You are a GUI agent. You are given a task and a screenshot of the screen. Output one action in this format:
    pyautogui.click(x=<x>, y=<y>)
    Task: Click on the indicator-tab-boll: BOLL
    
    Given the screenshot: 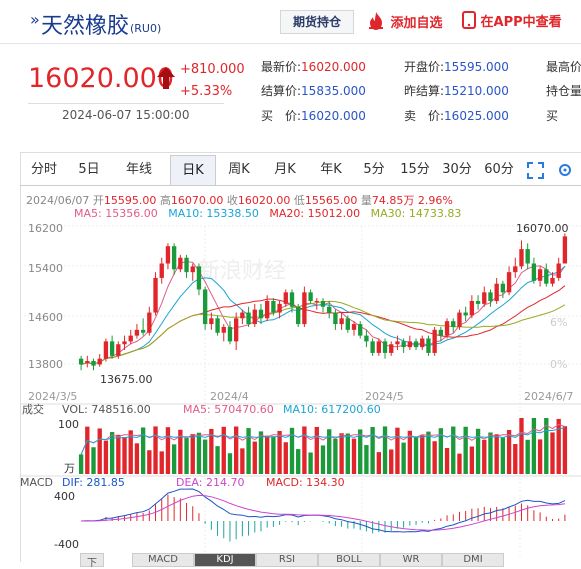 What is the action you would take?
    pyautogui.click(x=349, y=560)
    